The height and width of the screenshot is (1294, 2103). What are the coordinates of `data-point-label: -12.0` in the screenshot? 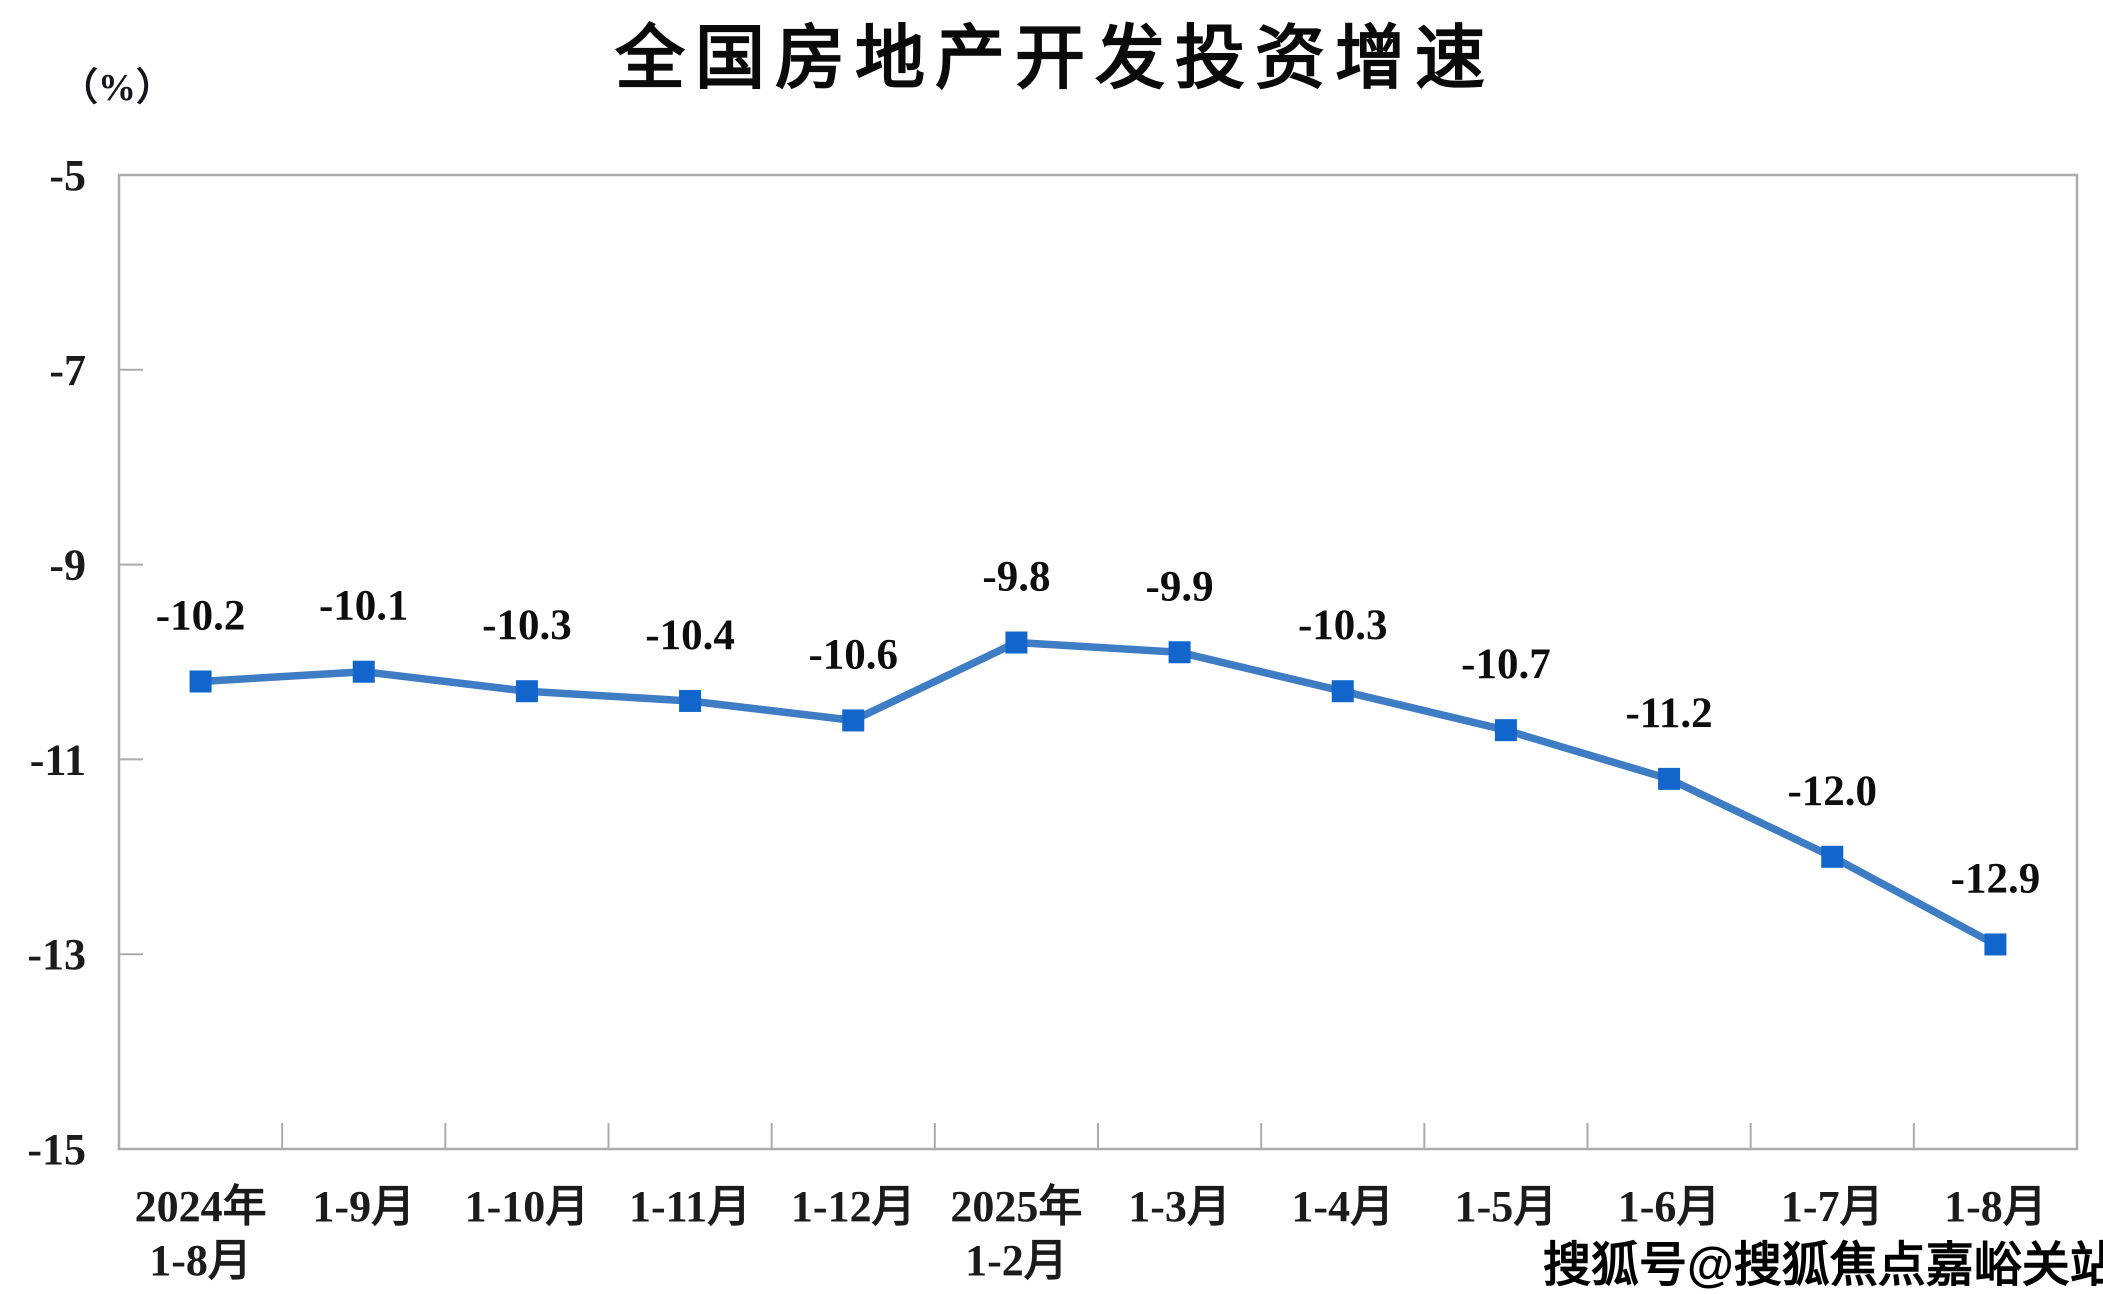 It's located at (1832, 791).